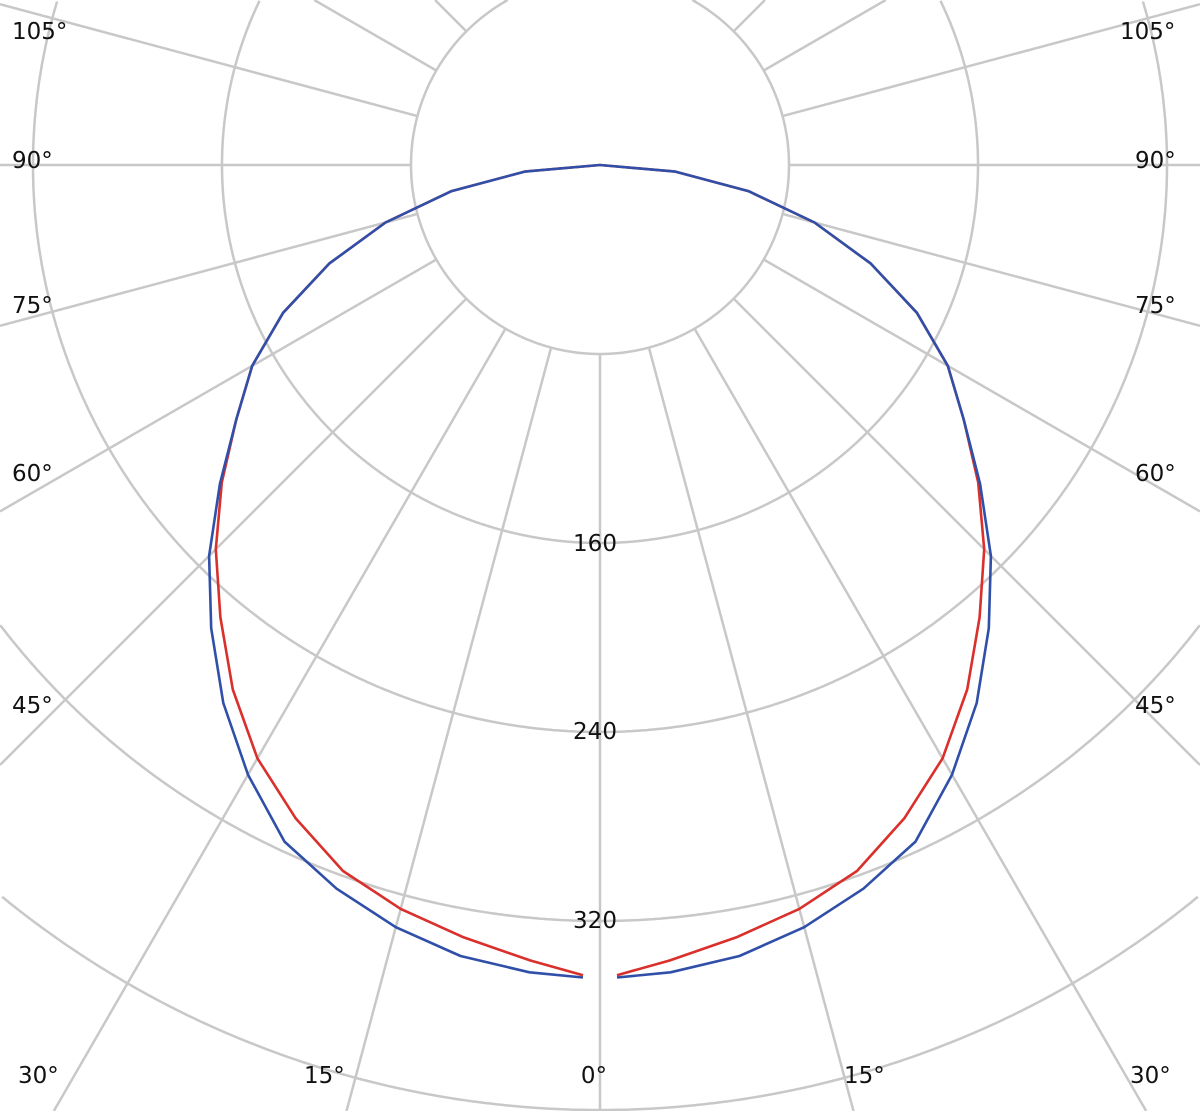  What do you see at coordinates (864, 1076) in the screenshot?
I see `angle-label-right-15: 15°` at bounding box center [864, 1076].